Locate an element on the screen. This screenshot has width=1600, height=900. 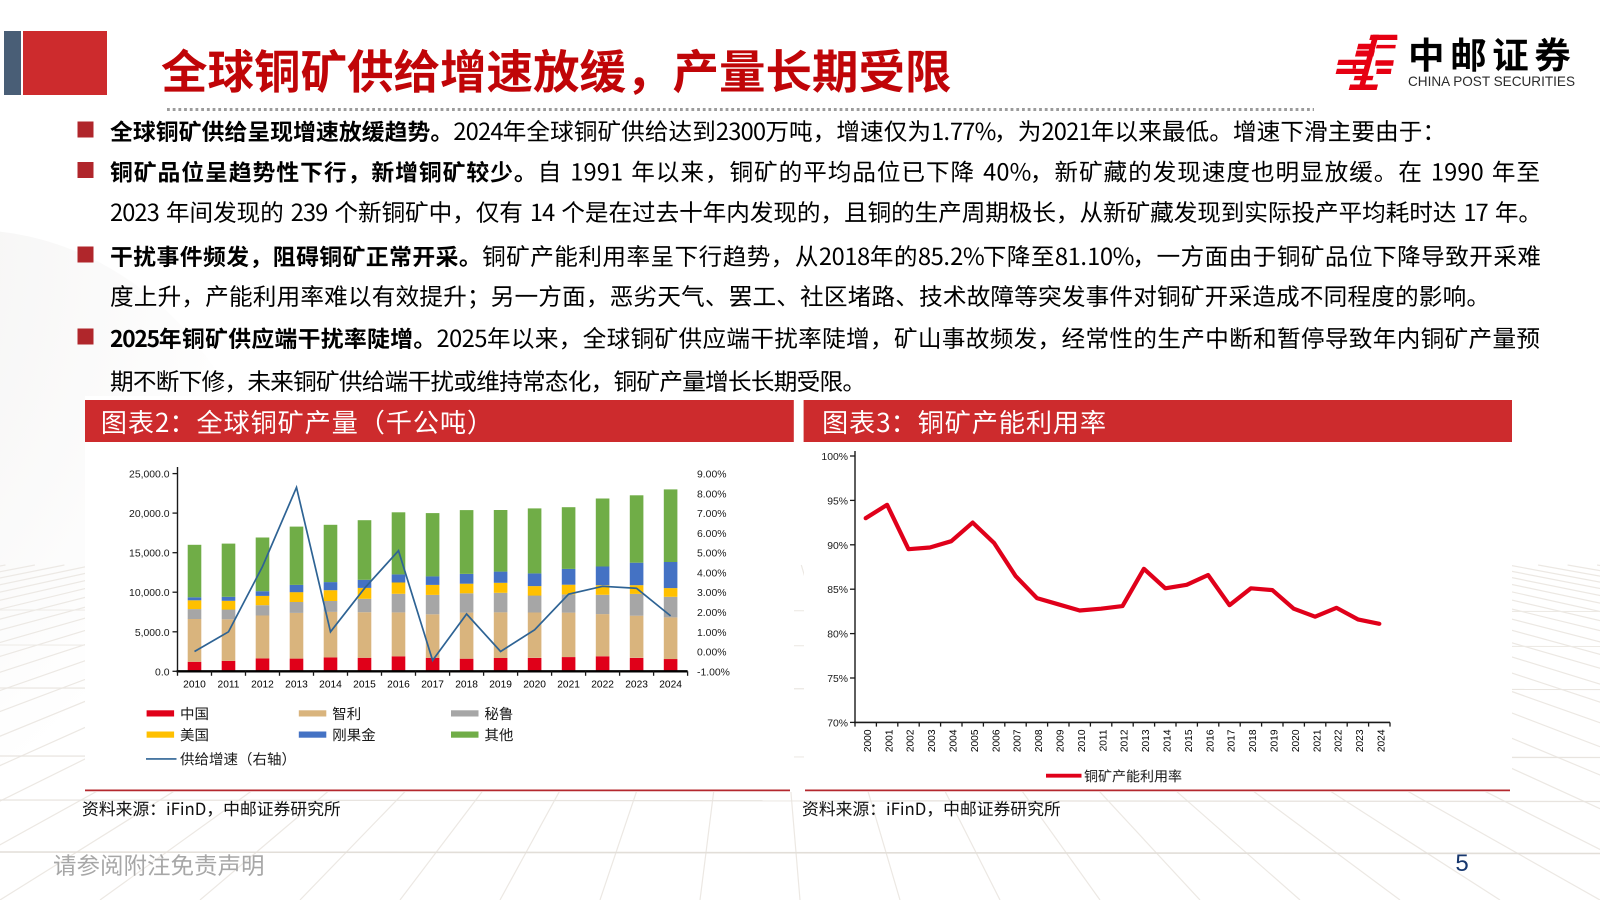
svg-text: CHINA POST SECURITIES is located at coordinates (1491, 81).